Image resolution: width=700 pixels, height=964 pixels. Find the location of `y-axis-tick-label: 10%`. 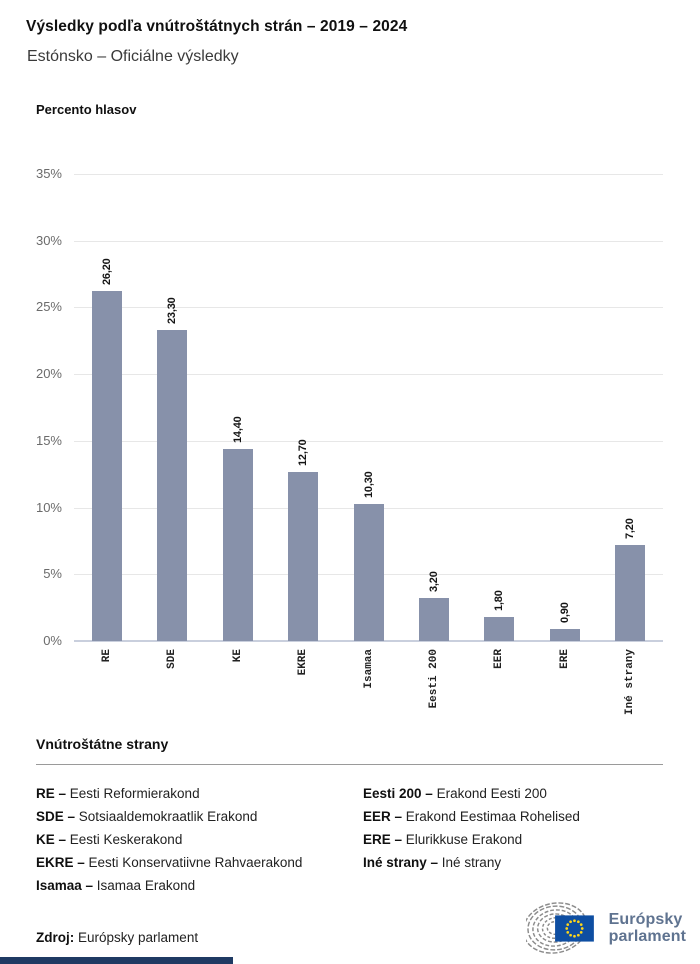

y-axis-tick-label: 10% is located at coordinates (48, 507).